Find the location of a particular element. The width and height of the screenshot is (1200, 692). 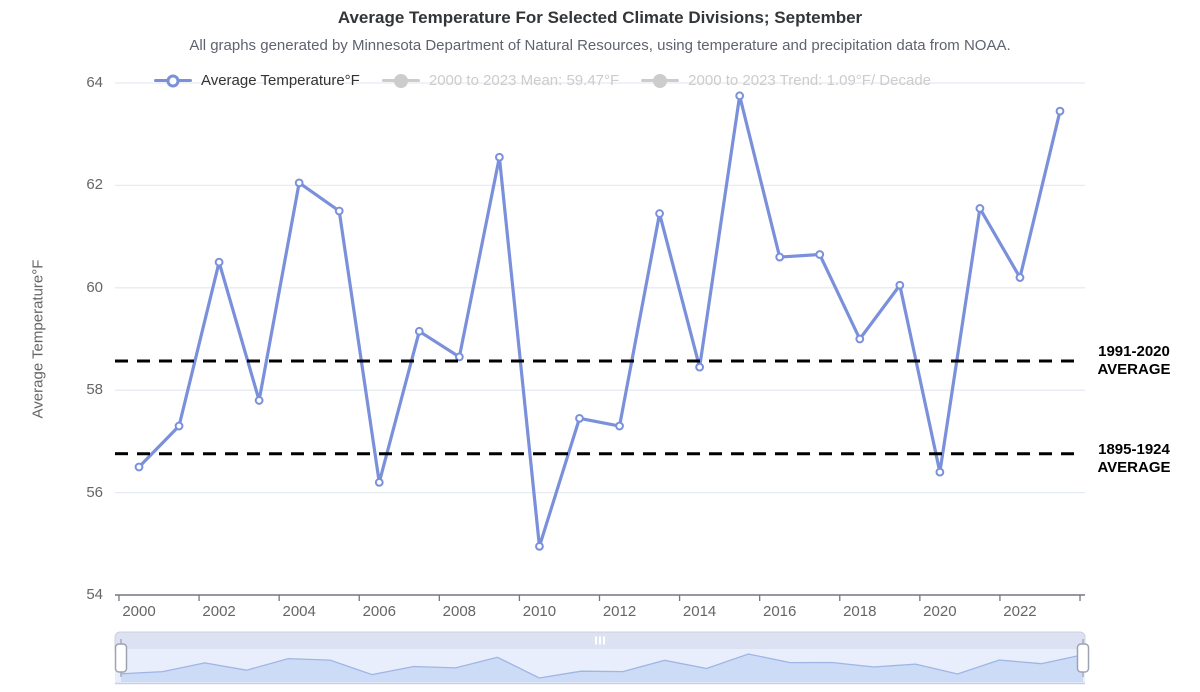

x-tick-label: 2022 is located at coordinates (1020, 611).